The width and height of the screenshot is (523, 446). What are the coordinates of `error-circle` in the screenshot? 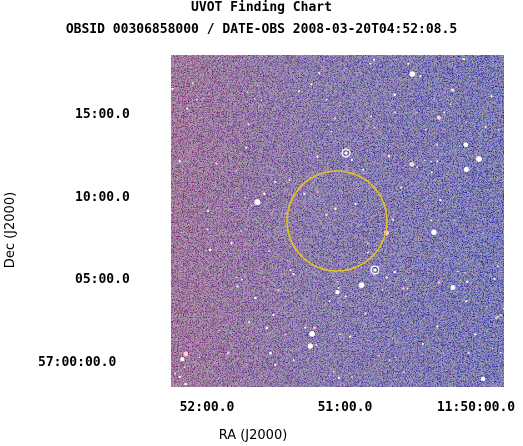 It's located at (337, 221).